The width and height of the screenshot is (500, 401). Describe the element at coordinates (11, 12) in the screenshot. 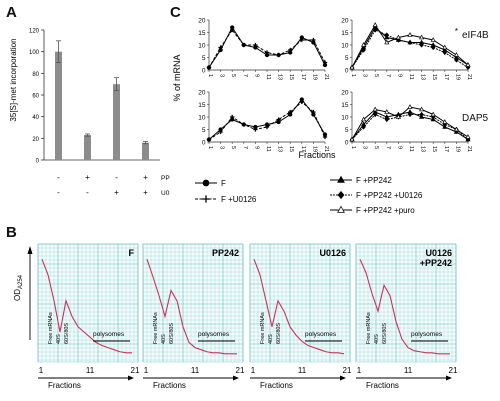

I see `panel-label-a: A` at that location.